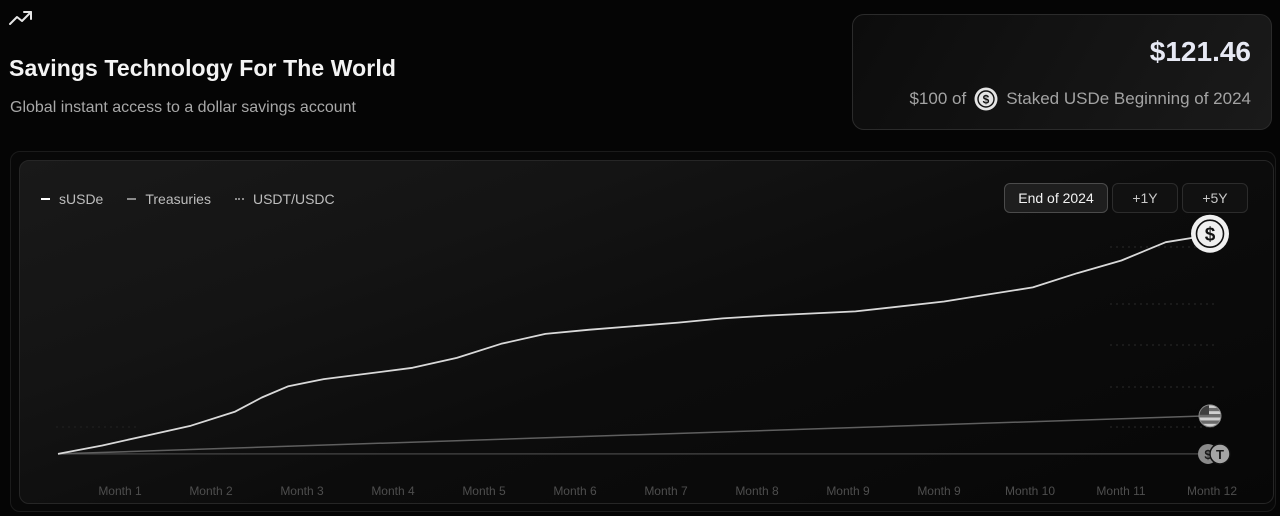  What do you see at coordinates (634, 435) in the screenshot?
I see `series-line-treasuries` at bounding box center [634, 435].